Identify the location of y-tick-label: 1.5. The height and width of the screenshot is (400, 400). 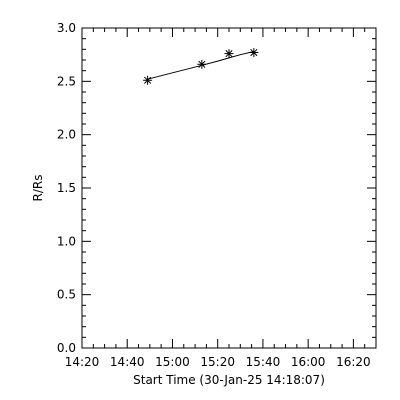
(66, 188).